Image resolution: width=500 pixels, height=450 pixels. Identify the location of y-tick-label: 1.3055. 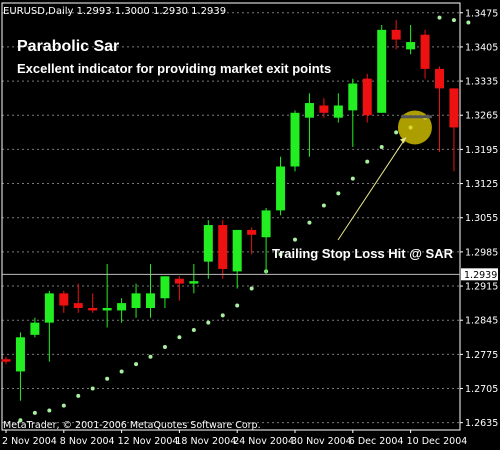
(481, 218).